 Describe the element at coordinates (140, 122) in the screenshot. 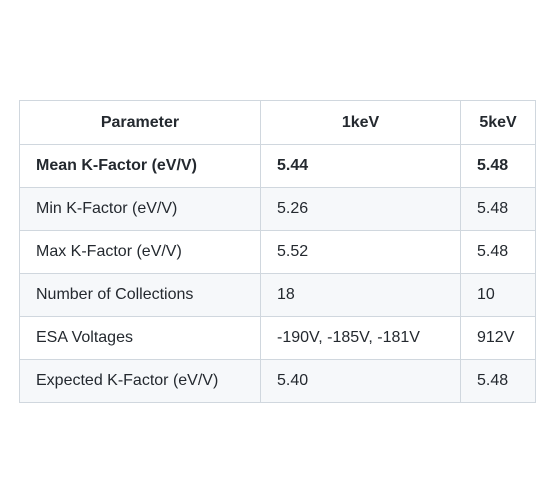

I see `header-parameter: Parameter` at that location.